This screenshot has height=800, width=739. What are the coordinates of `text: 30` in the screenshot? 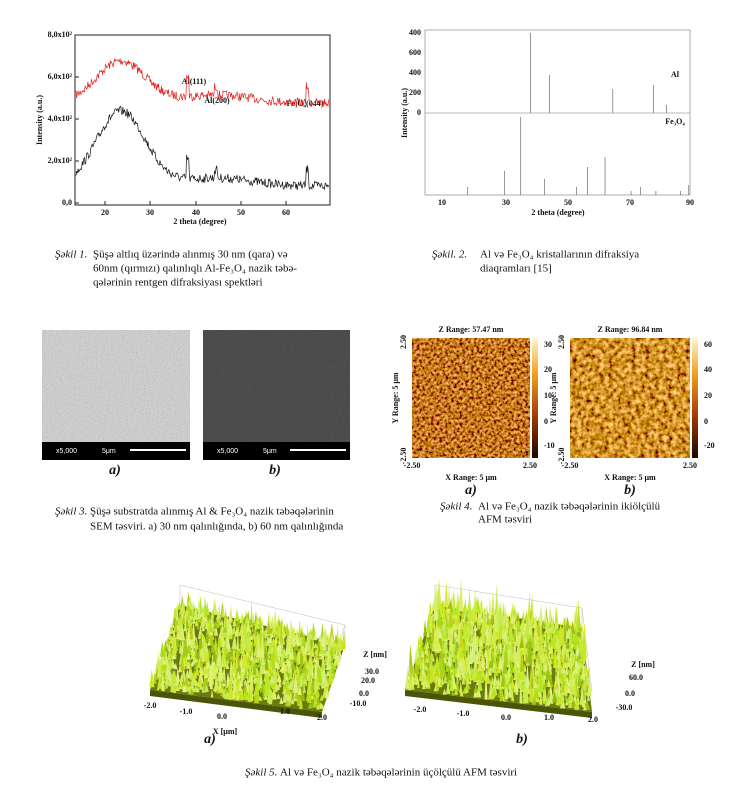 It's located at (506, 202).